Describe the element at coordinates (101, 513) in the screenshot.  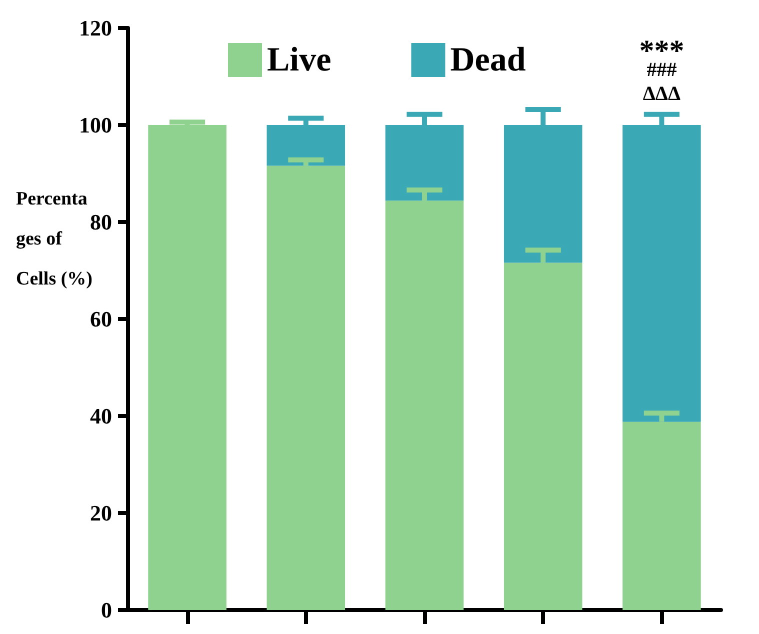
I see `y-tick-label: 20` at that location.